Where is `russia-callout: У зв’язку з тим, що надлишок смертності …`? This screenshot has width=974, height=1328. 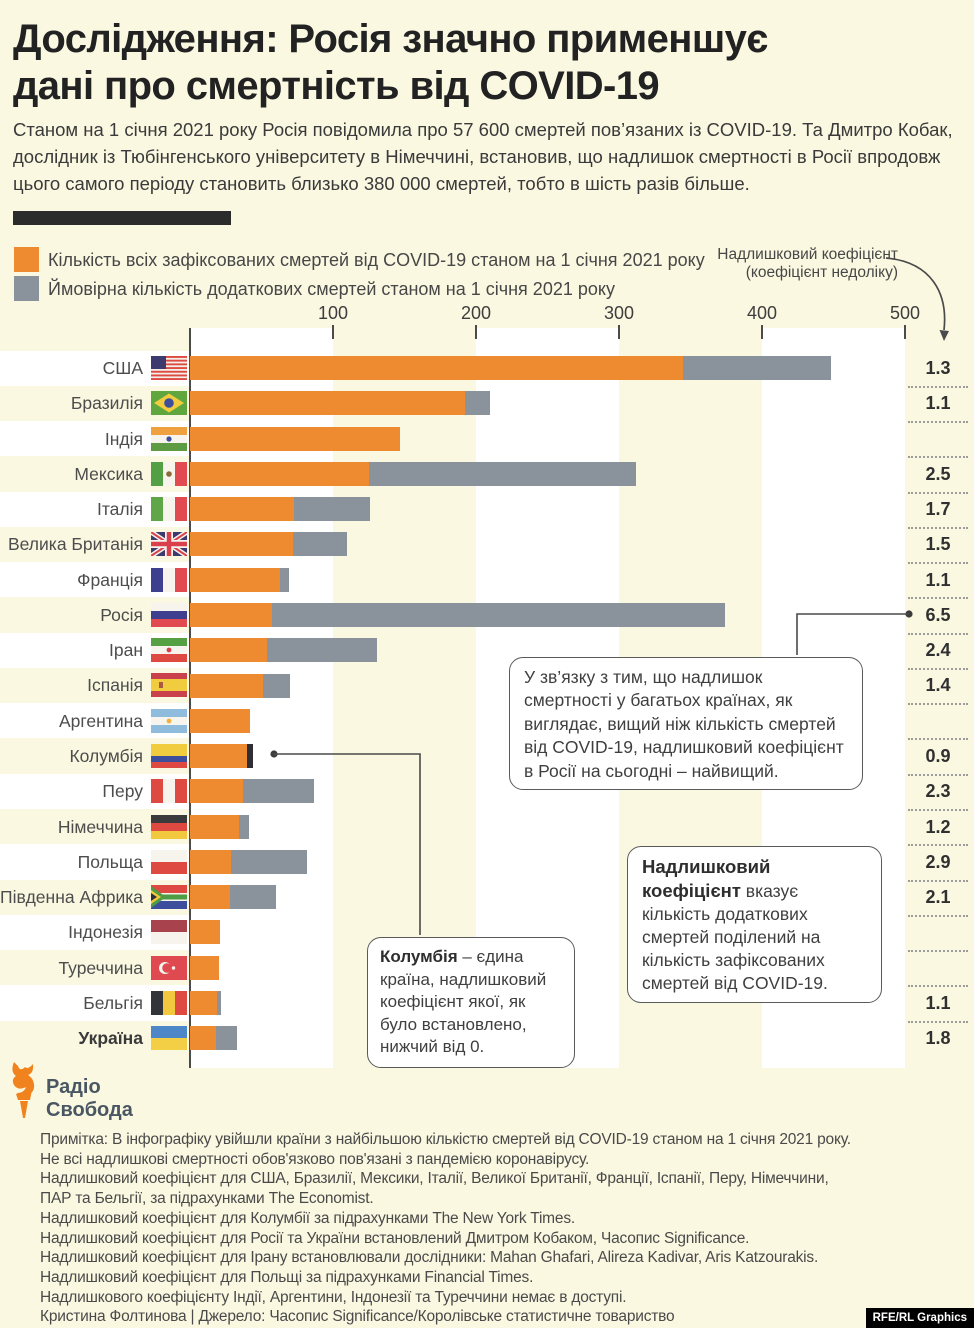 russia-callout: У зв’язку з тим, що надлишок смертності … is located at coordinates (686, 723).